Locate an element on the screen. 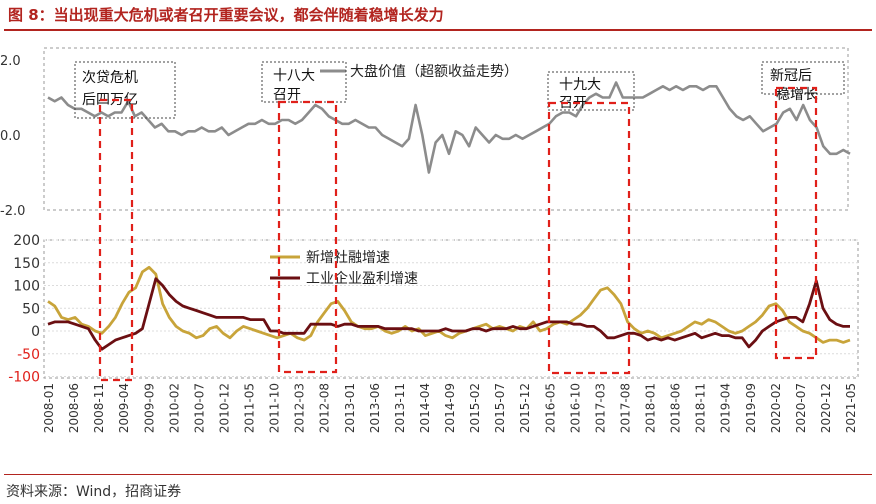 The image size is (876, 504). x-tick-label: 2019-09 is located at coordinates (751, 408).